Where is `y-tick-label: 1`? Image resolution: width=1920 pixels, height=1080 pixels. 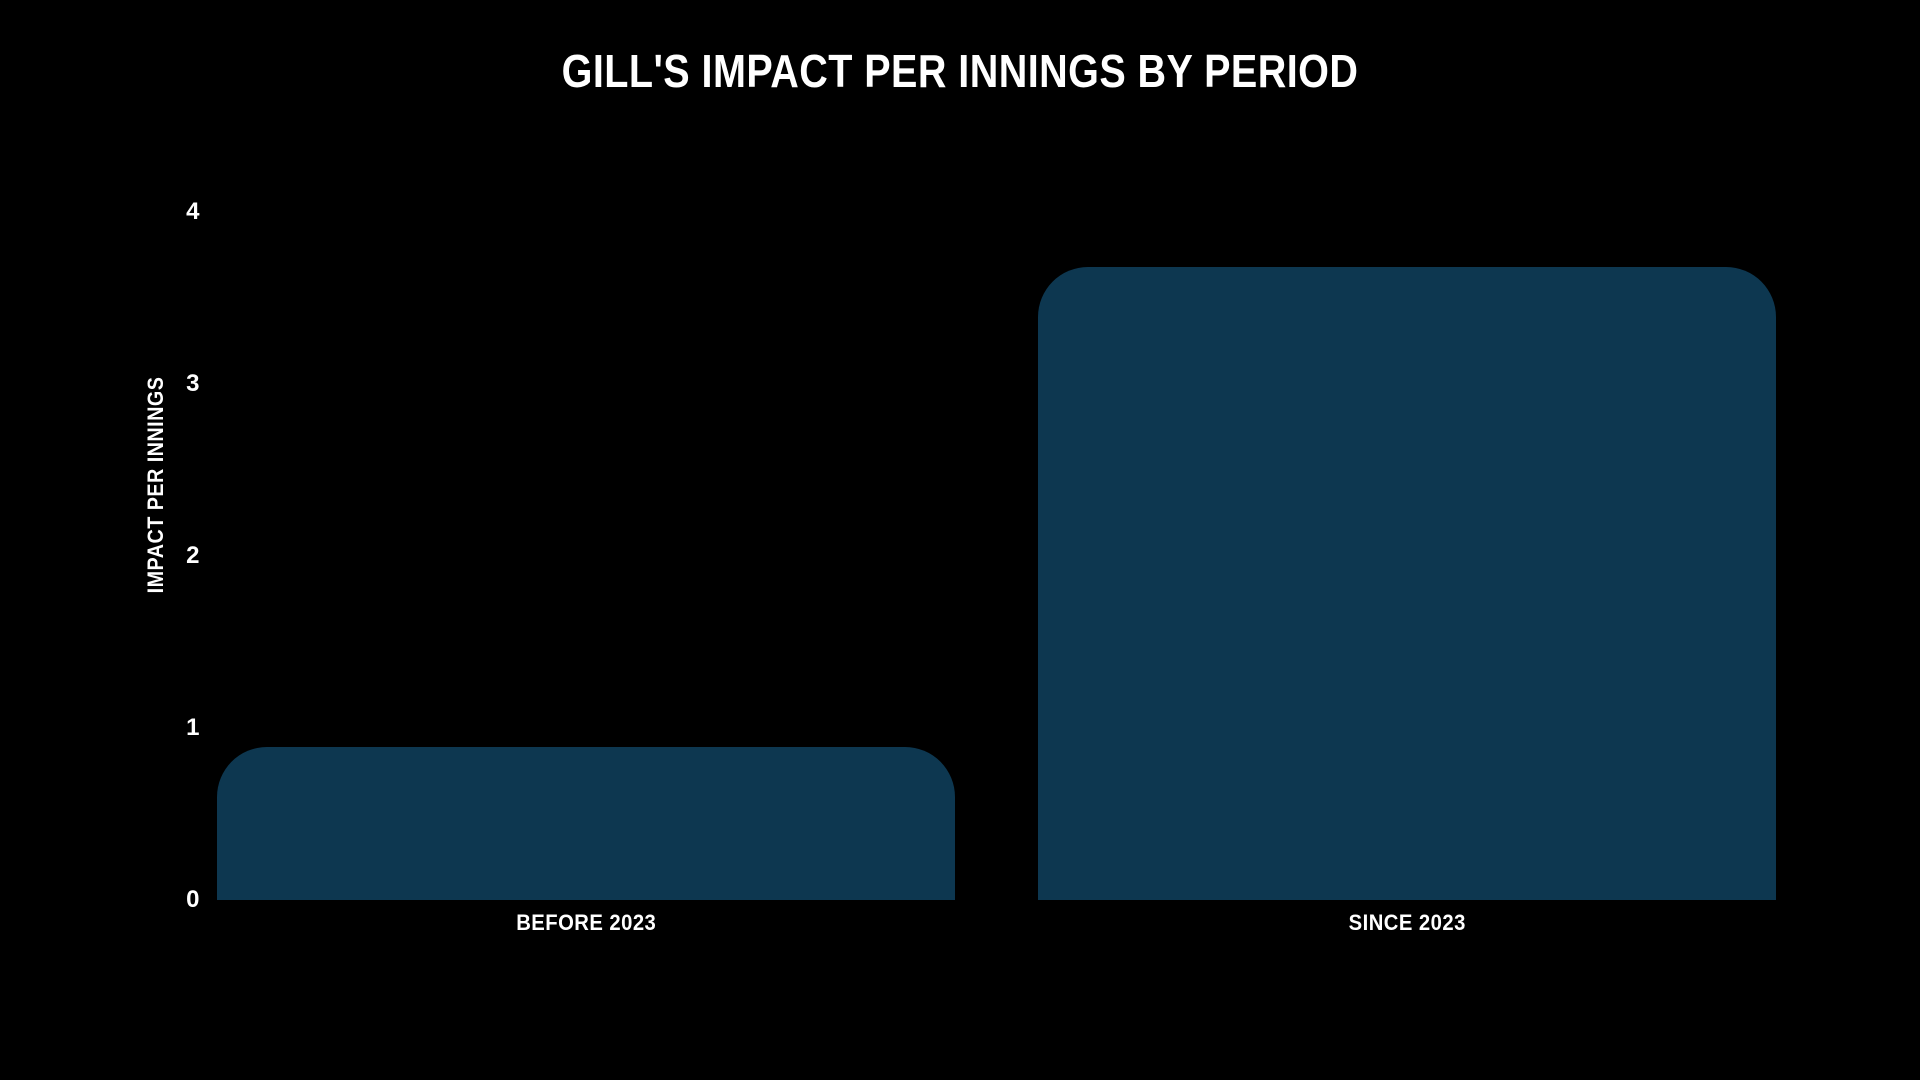
y-tick-label: 1 is located at coordinates (193, 727).